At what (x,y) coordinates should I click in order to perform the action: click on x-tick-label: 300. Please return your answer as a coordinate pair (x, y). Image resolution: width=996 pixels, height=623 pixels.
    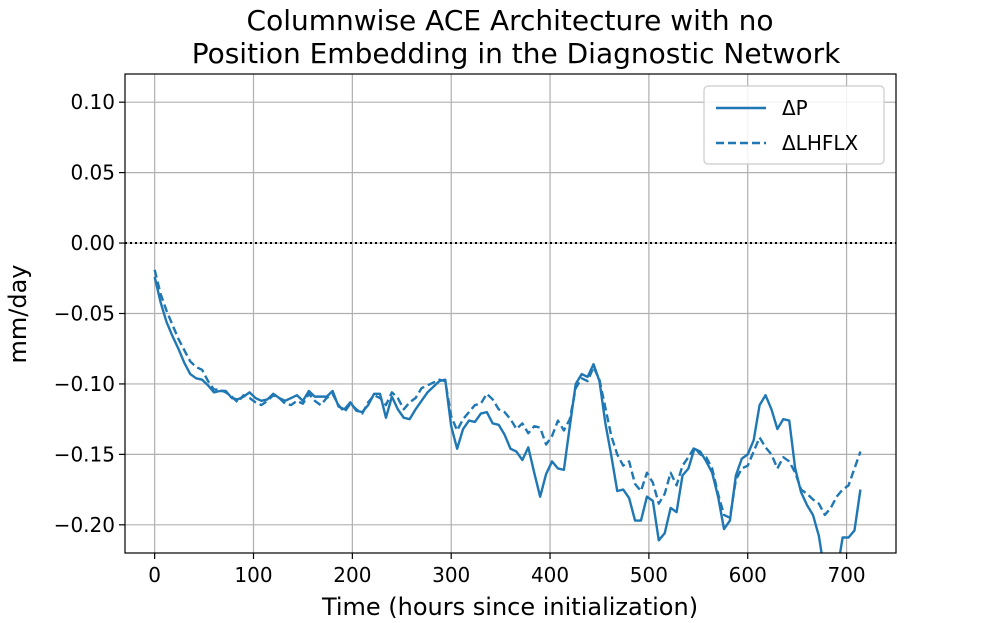
    Looking at the image, I should click on (451, 575).